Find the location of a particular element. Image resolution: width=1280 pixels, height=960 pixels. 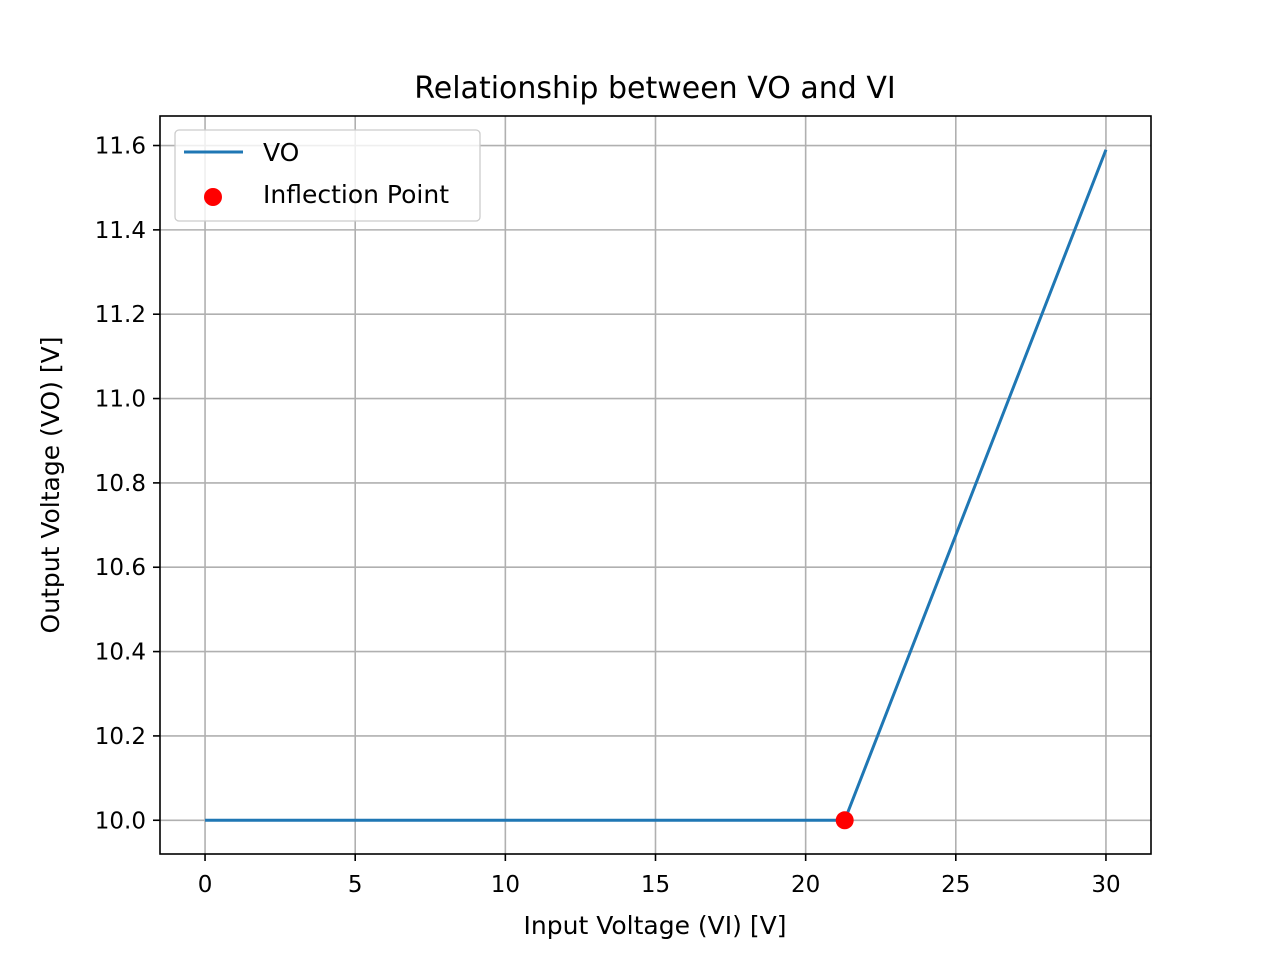

y-tick-label: 10.4 is located at coordinates (120, 653).